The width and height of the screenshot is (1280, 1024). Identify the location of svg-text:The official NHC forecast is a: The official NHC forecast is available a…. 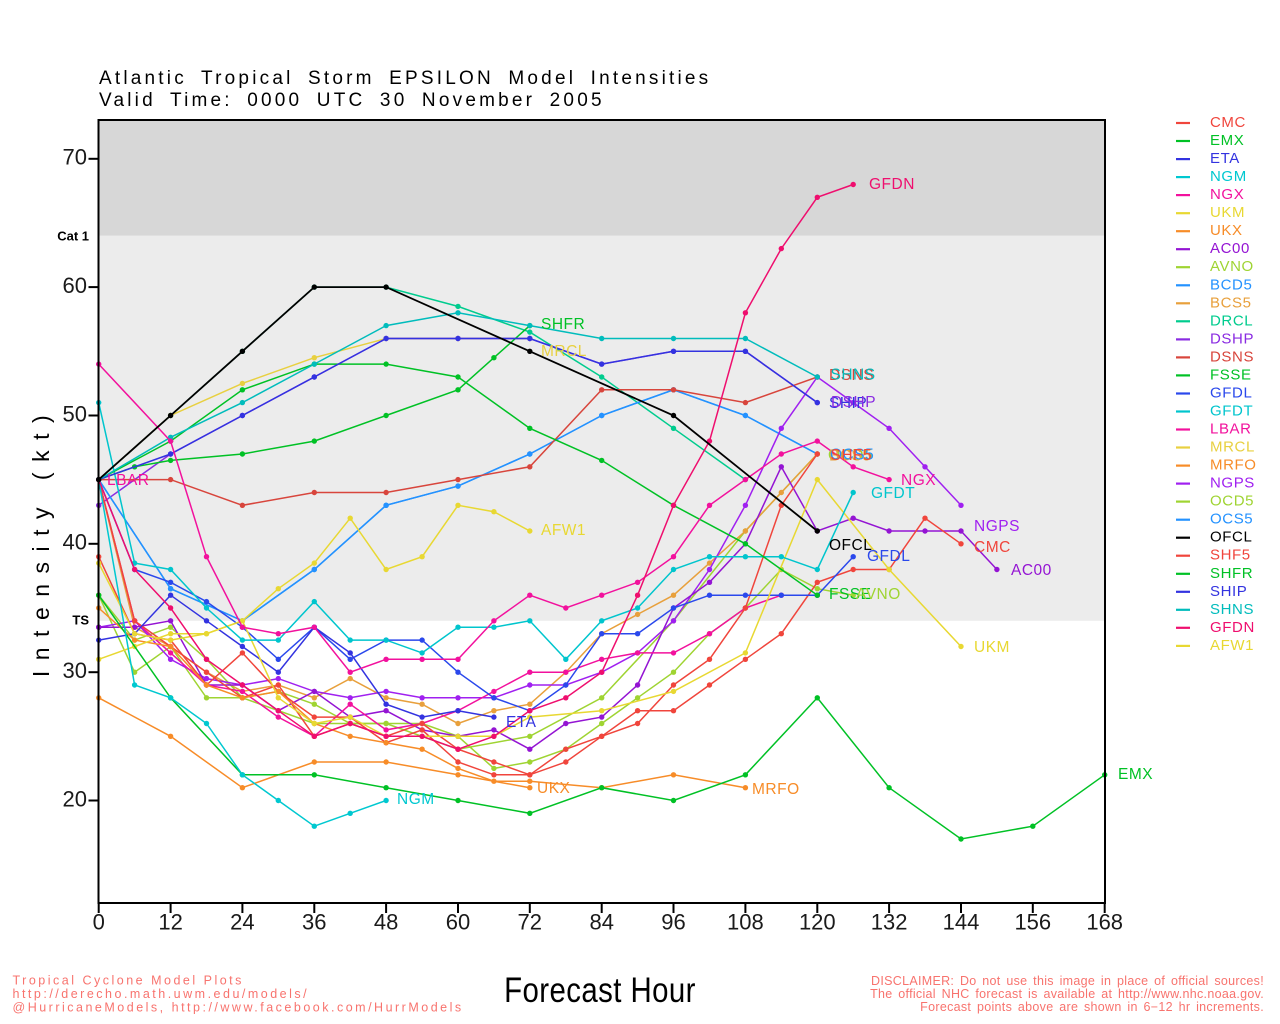
(1067, 994).